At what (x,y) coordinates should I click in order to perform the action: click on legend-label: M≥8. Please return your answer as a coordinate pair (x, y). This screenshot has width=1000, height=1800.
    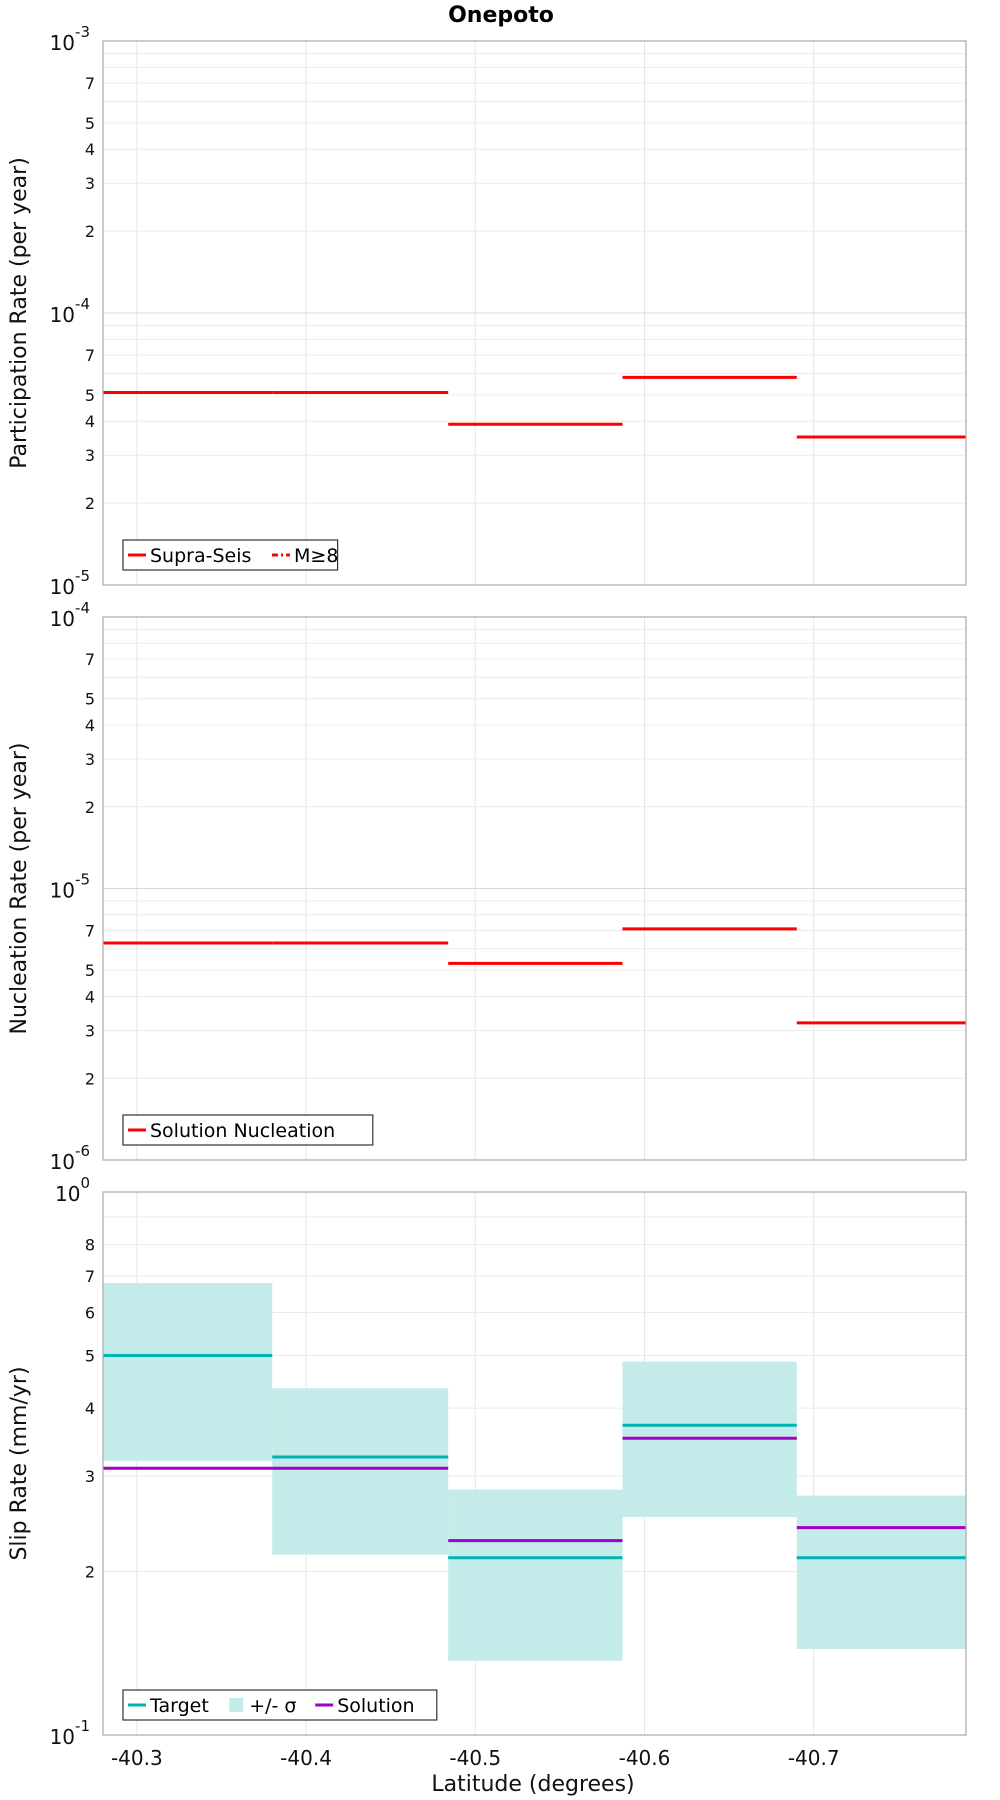
    Looking at the image, I should click on (316, 556).